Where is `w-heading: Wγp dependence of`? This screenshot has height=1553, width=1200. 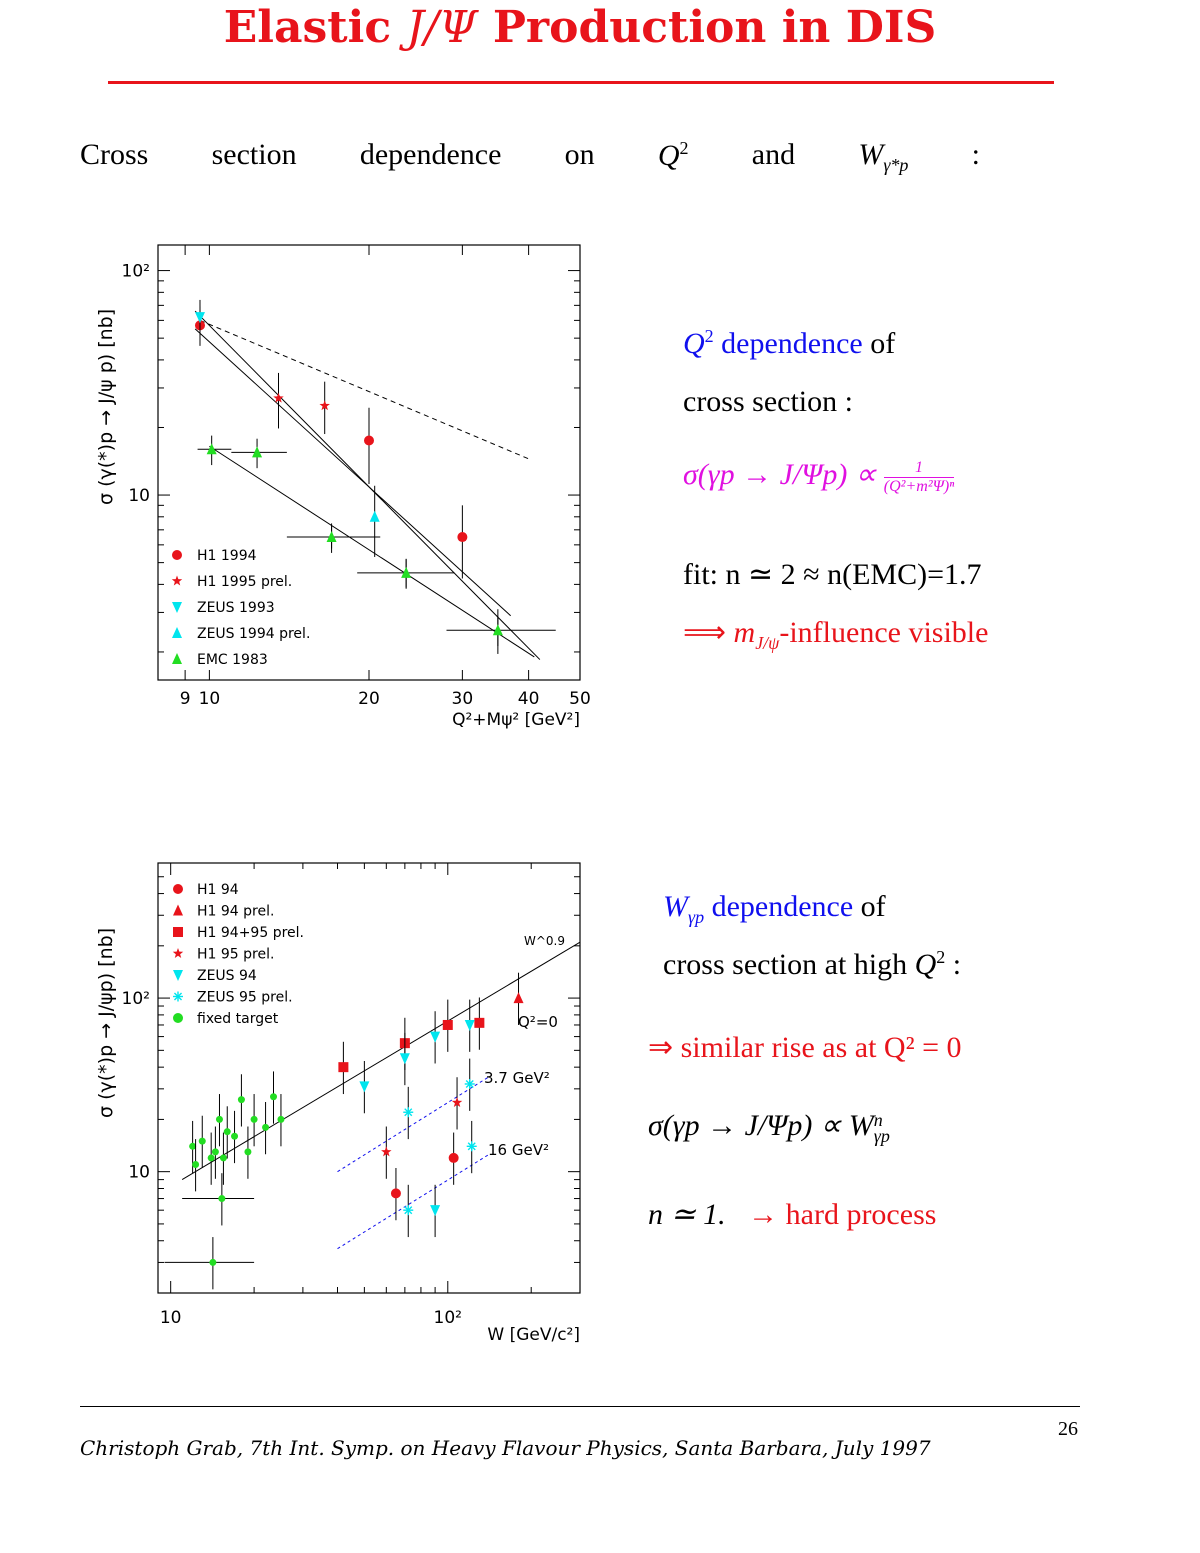 w-heading: Wγp dependence of is located at coordinates (774, 908).